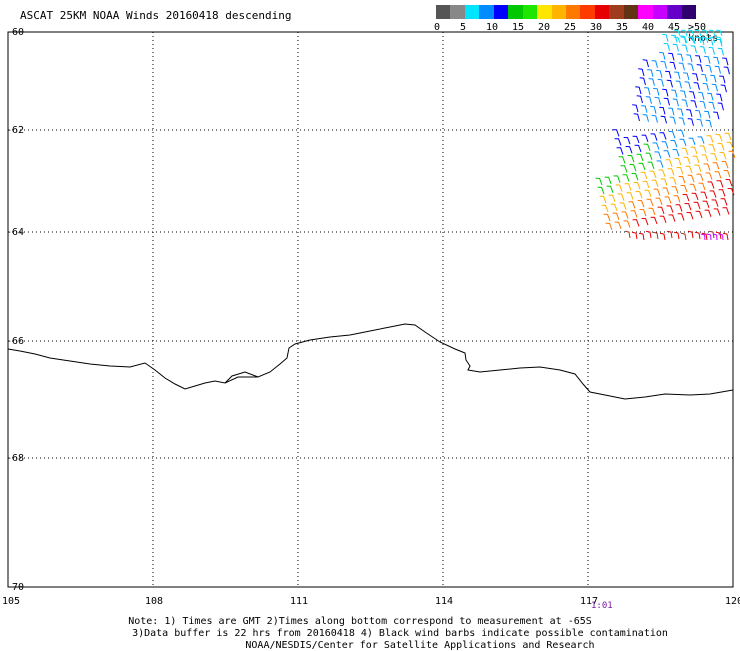  What do you see at coordinates (665, 135) in the screenshot?
I see `wind-barbs` at bounding box center [665, 135].